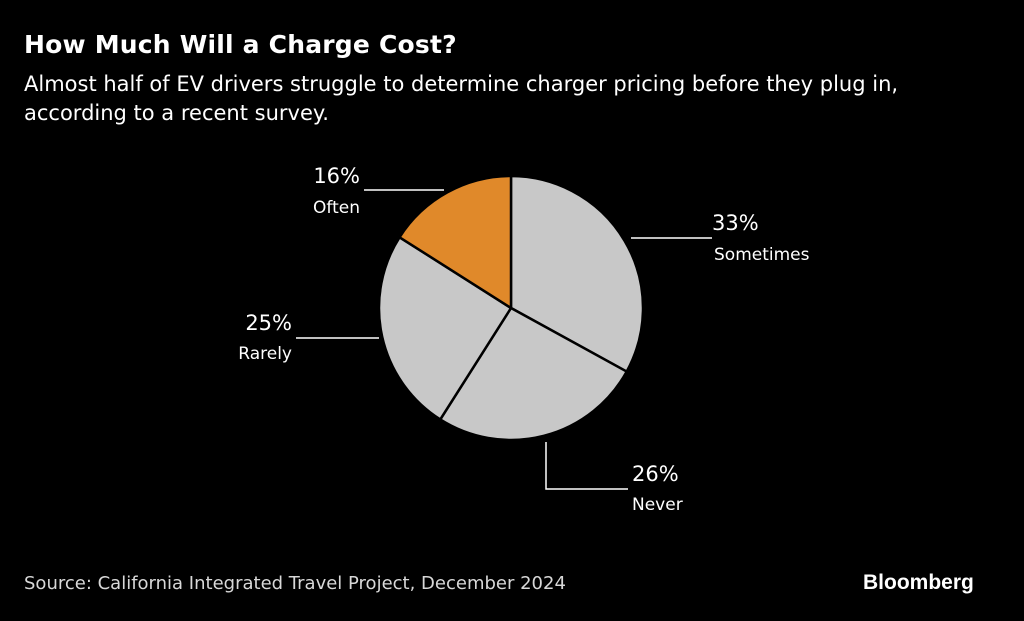 This screenshot has width=1024, height=621. What do you see at coordinates (657, 505) in the screenshot?
I see `slice-label-never: Never` at bounding box center [657, 505].